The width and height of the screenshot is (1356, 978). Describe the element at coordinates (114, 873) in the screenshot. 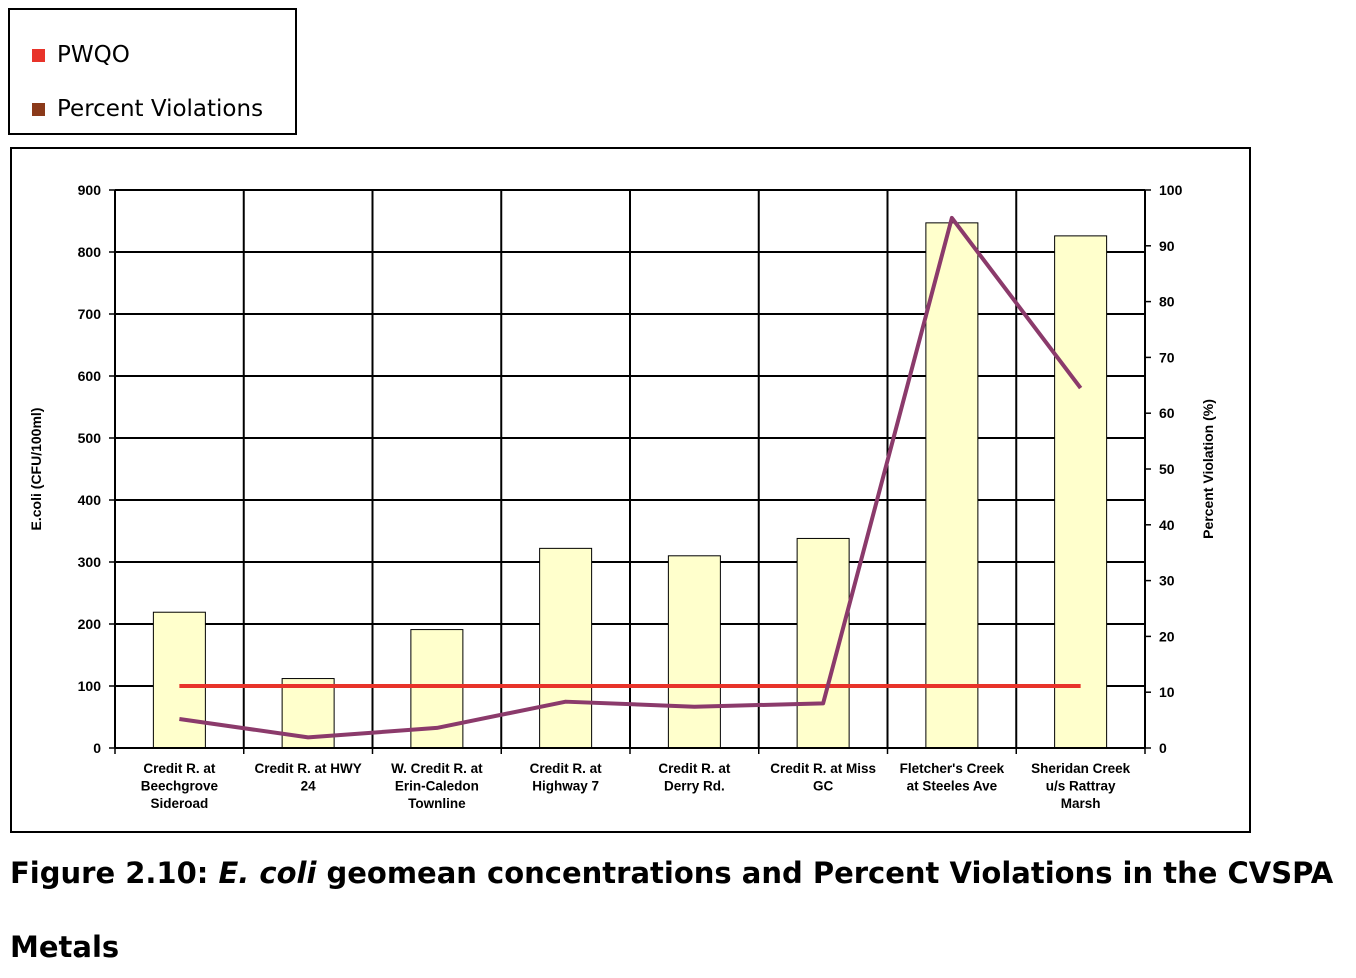

I see `caption-prefix: Figure 2.10:` at that location.